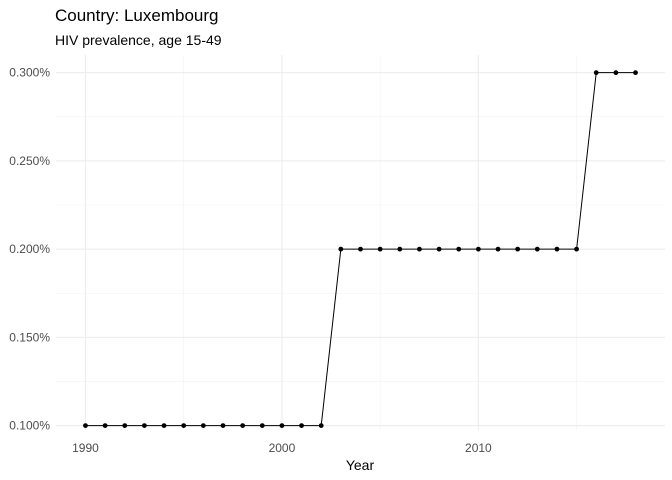 Image resolution: width=672 pixels, height=480 pixels. What do you see at coordinates (138, 40) in the screenshot?
I see `chart-subtitle: HIV prevalence, age 15-49` at bounding box center [138, 40].